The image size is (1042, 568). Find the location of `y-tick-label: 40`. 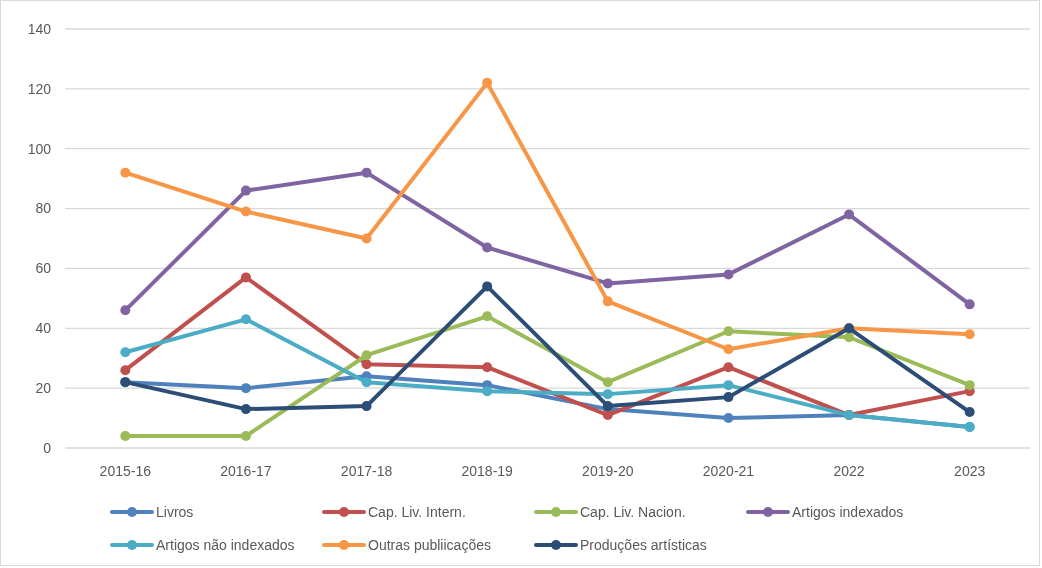

y-tick-label: 40 is located at coordinates (43, 328).